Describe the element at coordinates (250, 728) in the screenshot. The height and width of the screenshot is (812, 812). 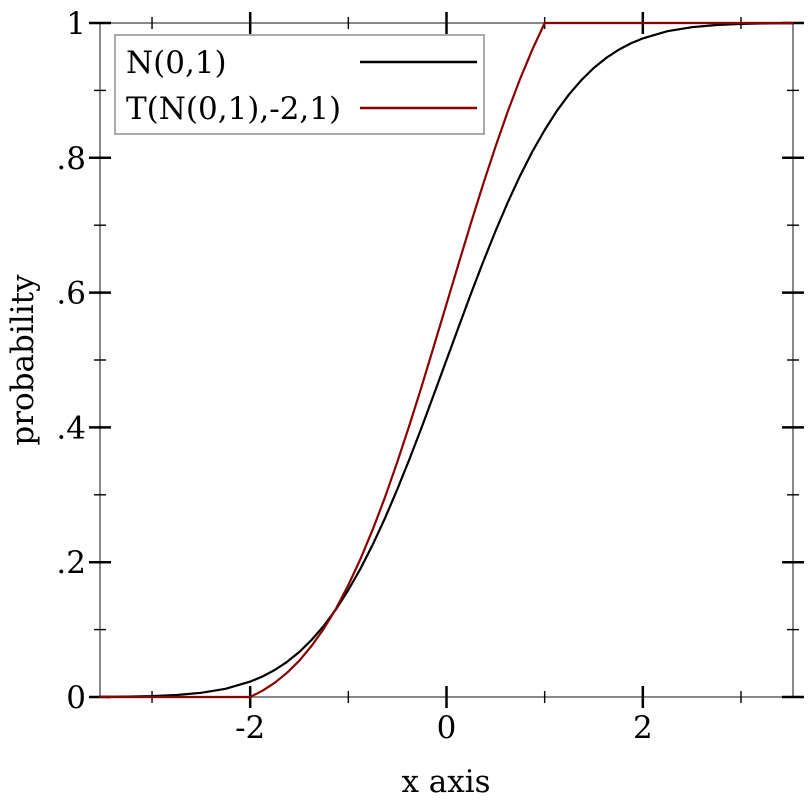
I see `x-tick-label: -2` at that location.